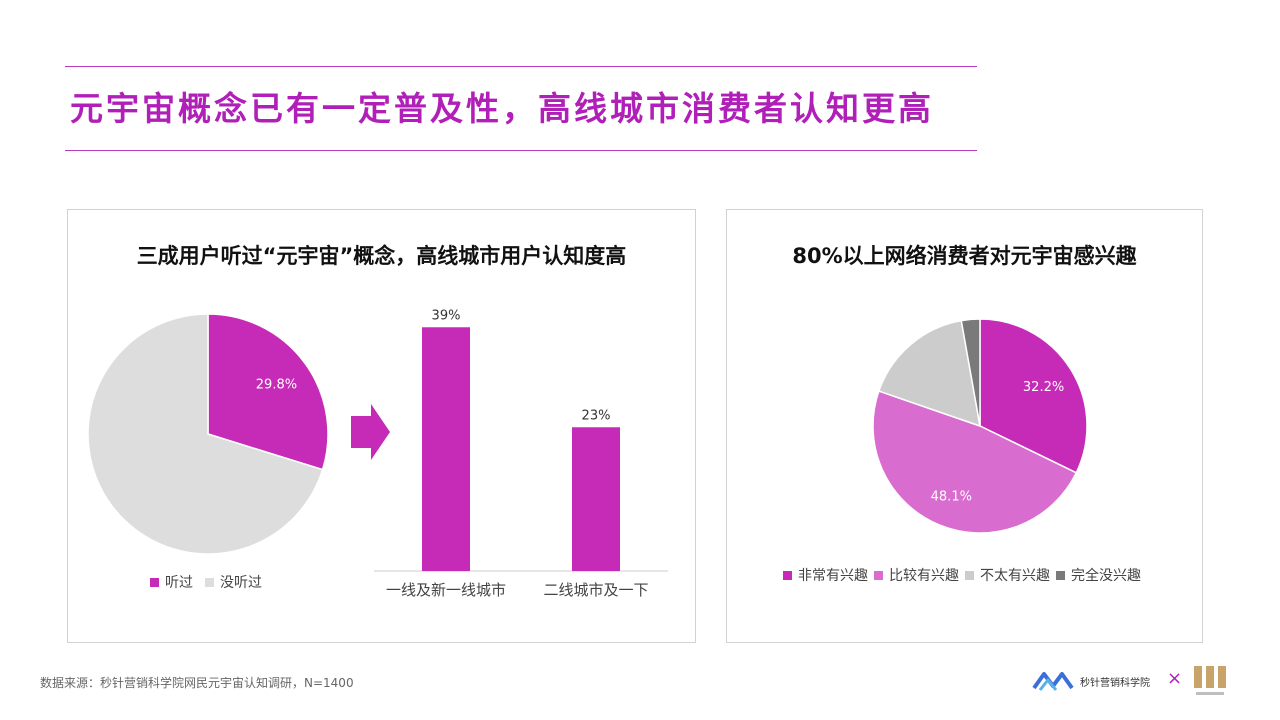 The width and height of the screenshot is (1280, 720). What do you see at coordinates (924, 576) in the screenshot?
I see `legend-label-fairly: 比较有兴趣` at bounding box center [924, 576].